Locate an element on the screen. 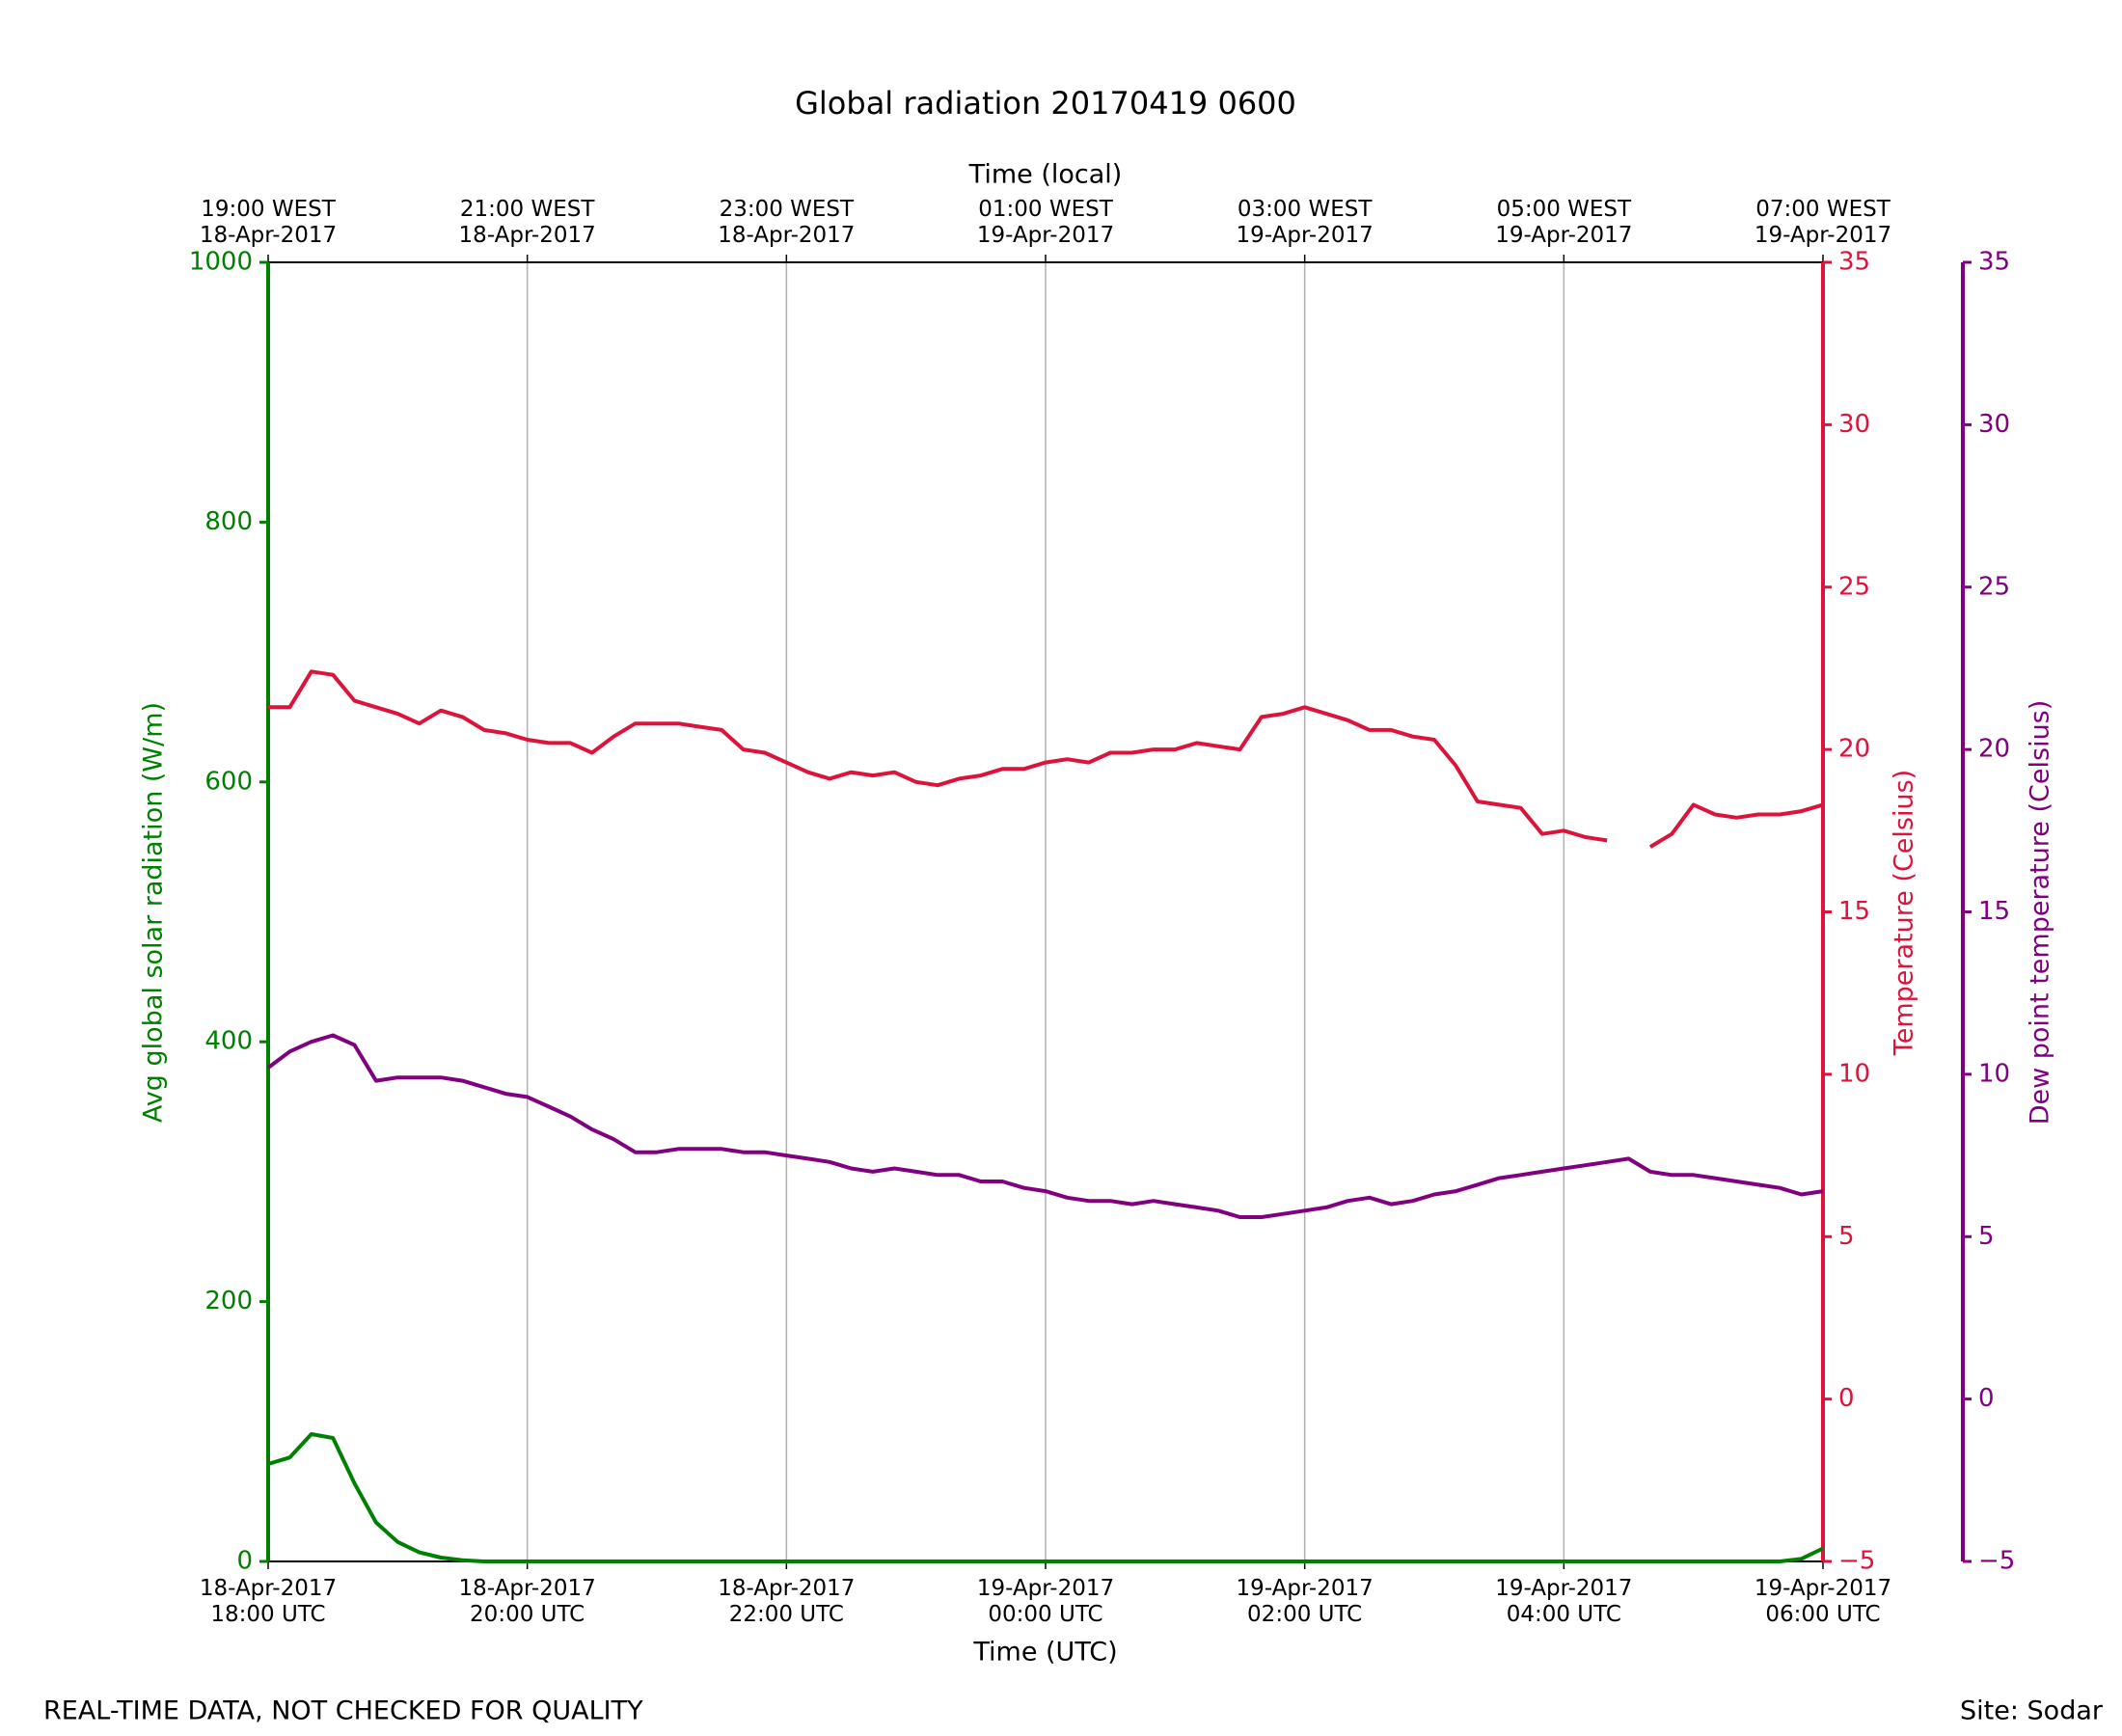  x2-tick-label: 03:00 WEST 19-Apr-2017 is located at coordinates (1305, 223).